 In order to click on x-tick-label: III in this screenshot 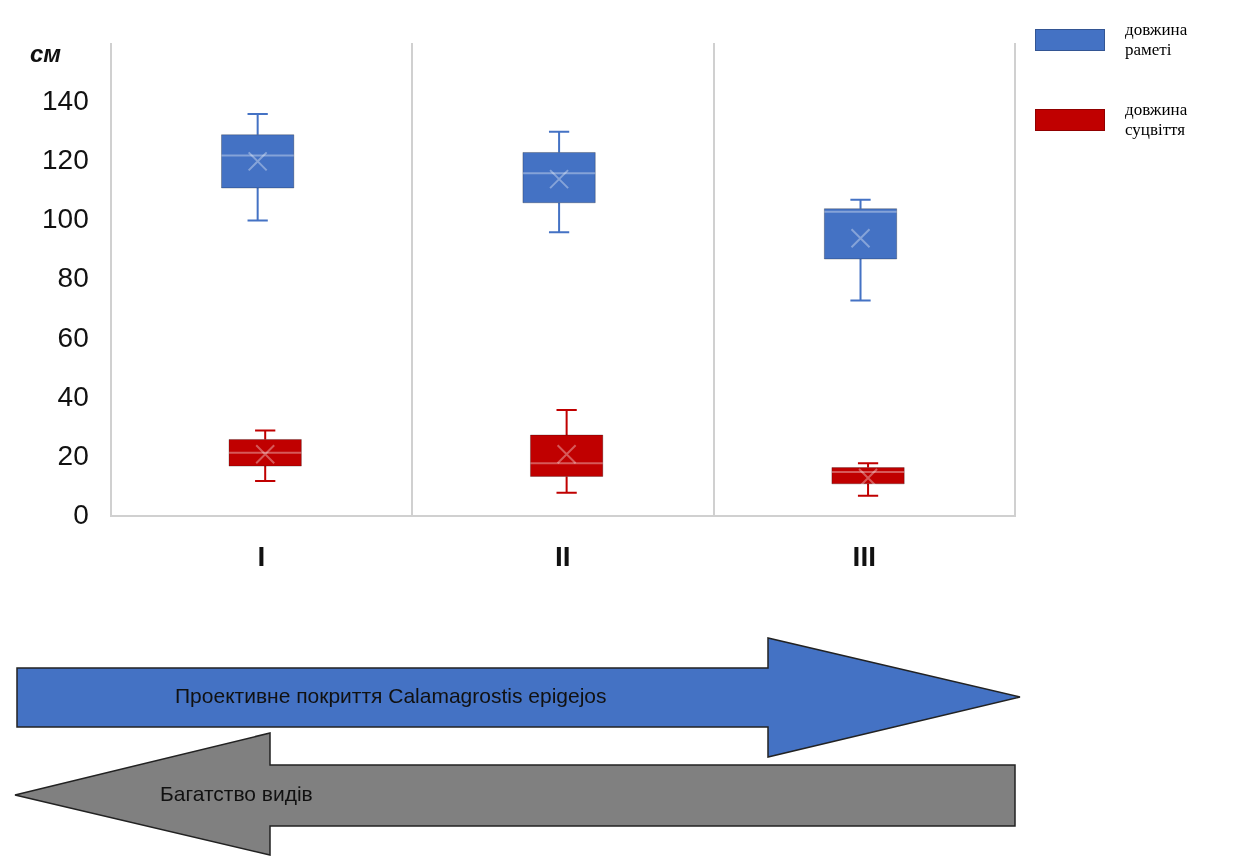, I will do `click(864, 556)`.